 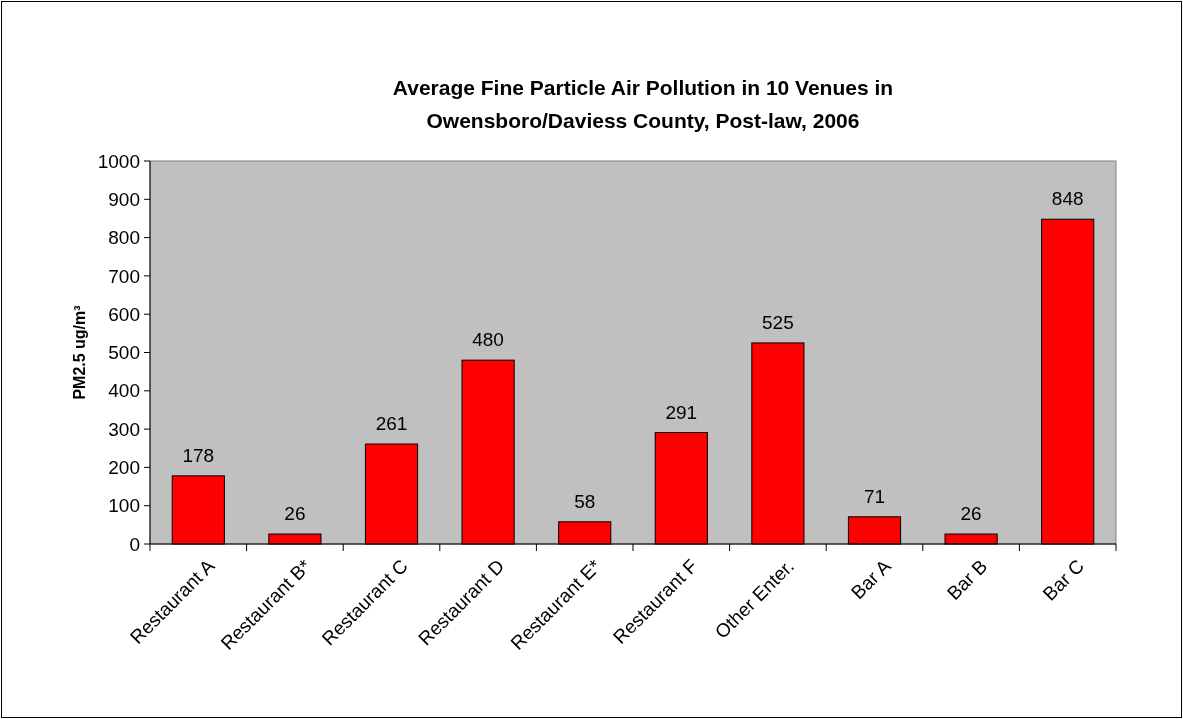 I want to click on data-label: 261, so click(x=391, y=424).